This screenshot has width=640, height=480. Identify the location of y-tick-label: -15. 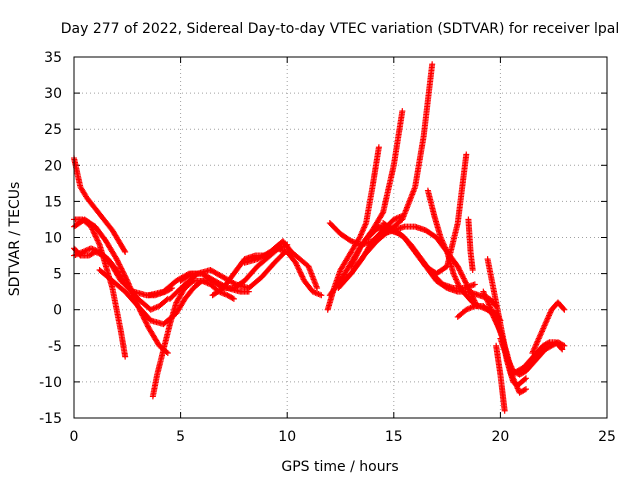
(50, 419).